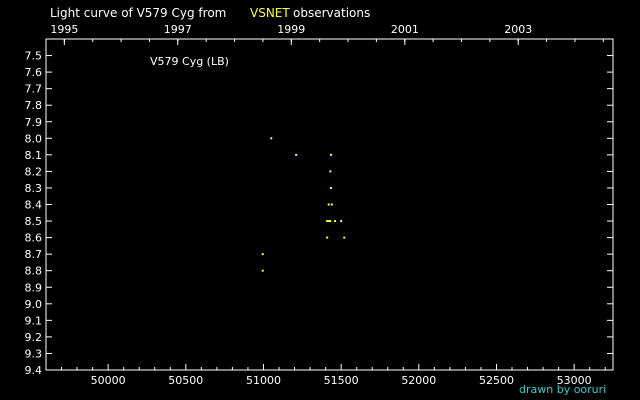  What do you see at coordinates (574, 380) in the screenshot?
I see `x-tick-label: 53000` at bounding box center [574, 380].